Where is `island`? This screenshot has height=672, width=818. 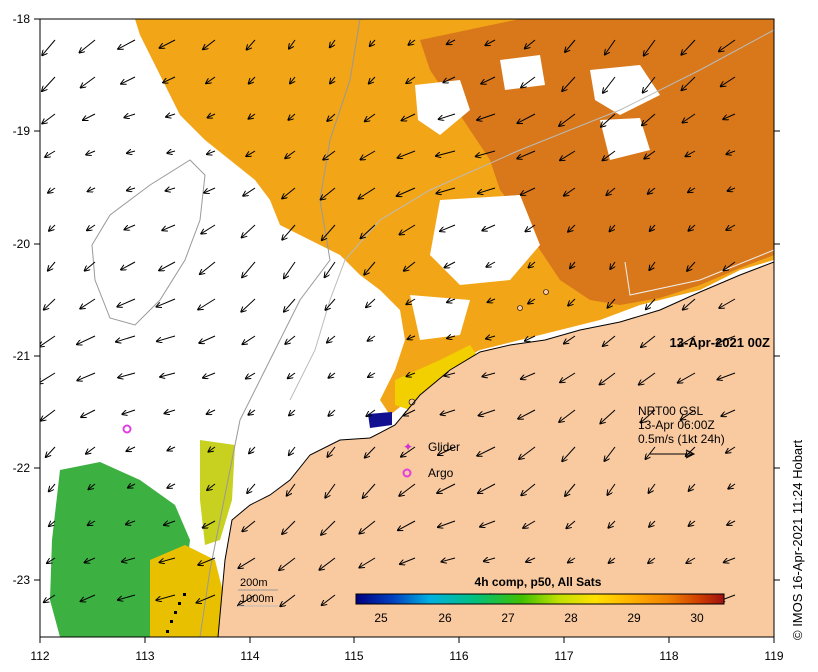
island is located at coordinates (520, 308).